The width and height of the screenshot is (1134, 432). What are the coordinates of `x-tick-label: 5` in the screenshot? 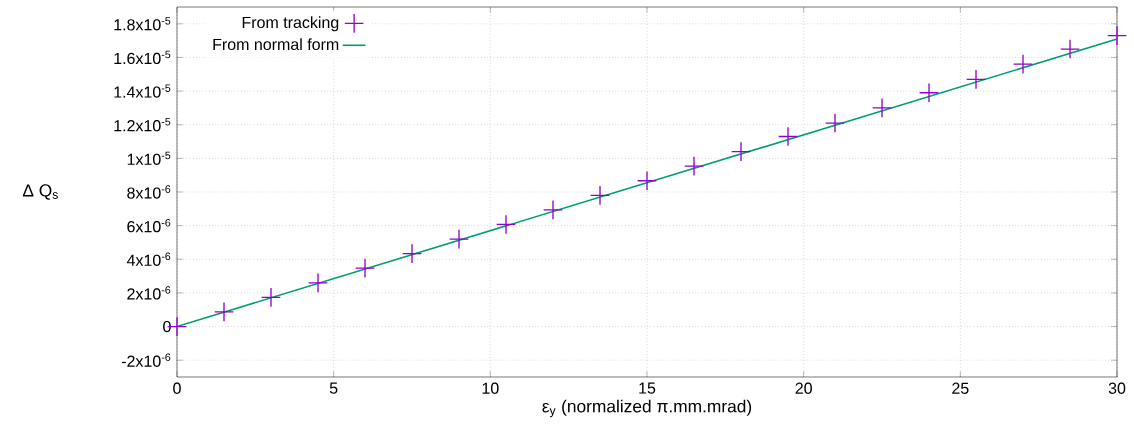 It's located at (333, 388).